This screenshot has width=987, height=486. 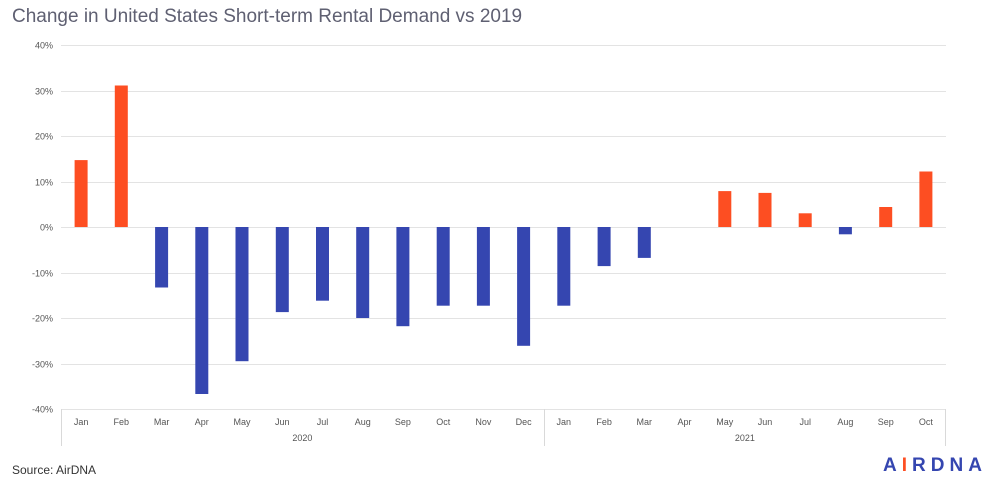 What do you see at coordinates (44, 92) in the screenshot?
I see `y-tick-label: 30%` at bounding box center [44, 92].